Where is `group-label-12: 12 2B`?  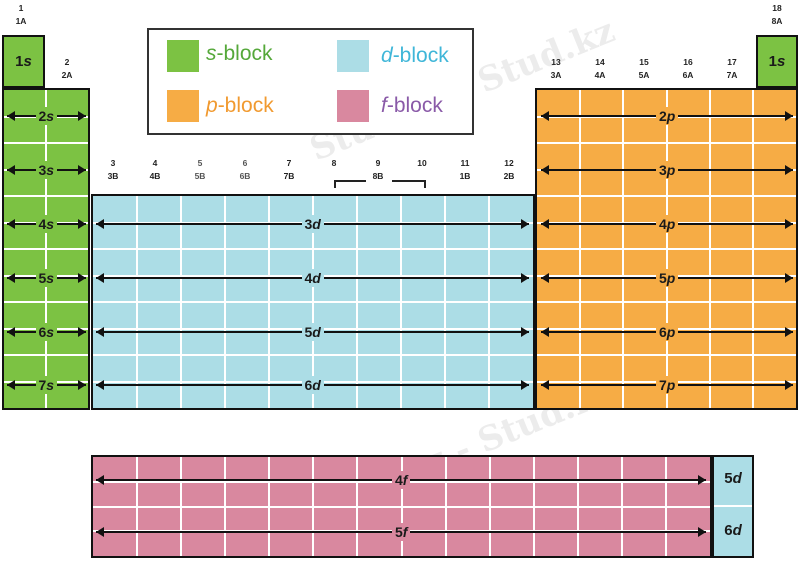 group-label-12: 12 2B is located at coordinates (509, 169).